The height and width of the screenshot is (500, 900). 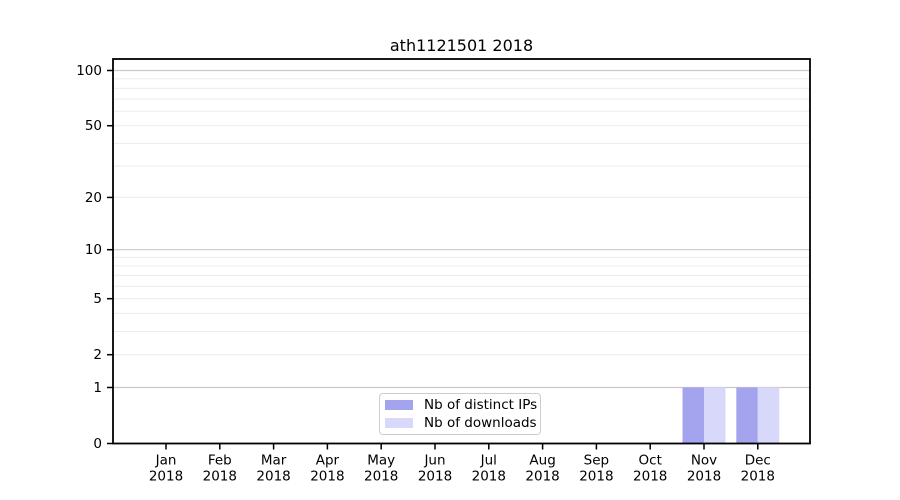 I want to click on y-axis-tick-label: 2, so click(x=97, y=355).